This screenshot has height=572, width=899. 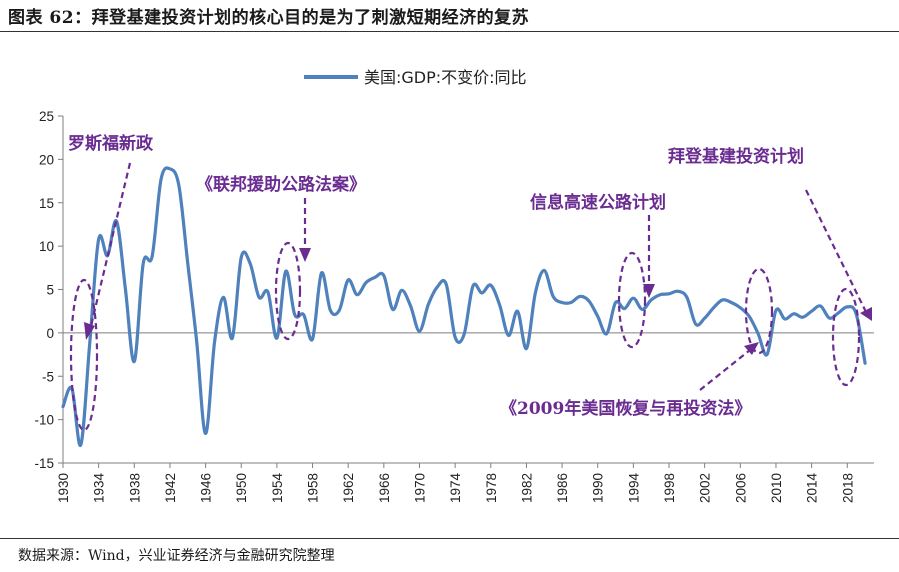 What do you see at coordinates (176, 556) in the screenshot?
I see `source-note: 数据来源：Wind，兴业证券经济与金融研究院整理` at bounding box center [176, 556].